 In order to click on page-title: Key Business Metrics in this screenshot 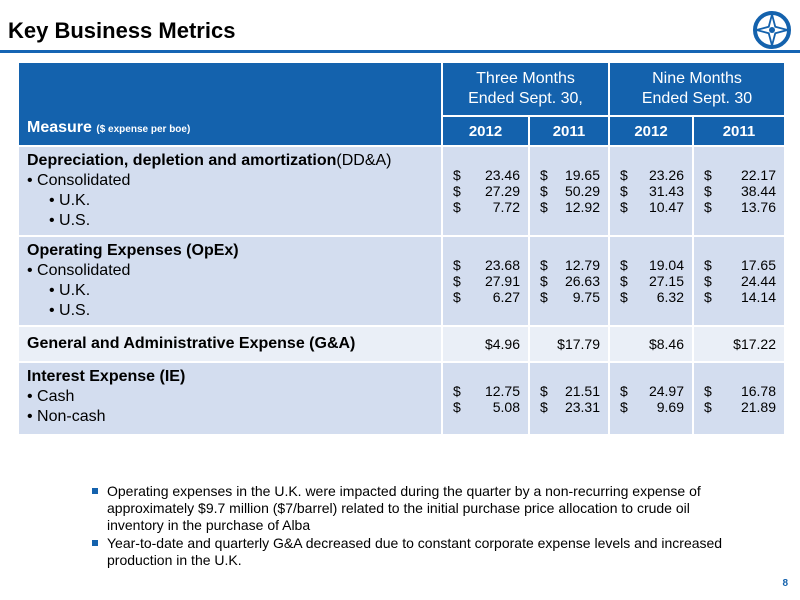, I will do `click(122, 30)`.